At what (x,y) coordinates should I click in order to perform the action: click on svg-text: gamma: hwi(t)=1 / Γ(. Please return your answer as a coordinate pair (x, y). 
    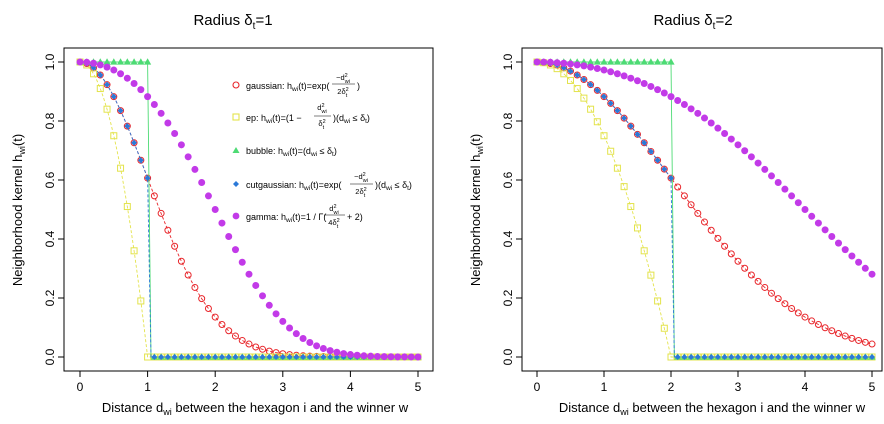
    Looking at the image, I should click on (286, 218).